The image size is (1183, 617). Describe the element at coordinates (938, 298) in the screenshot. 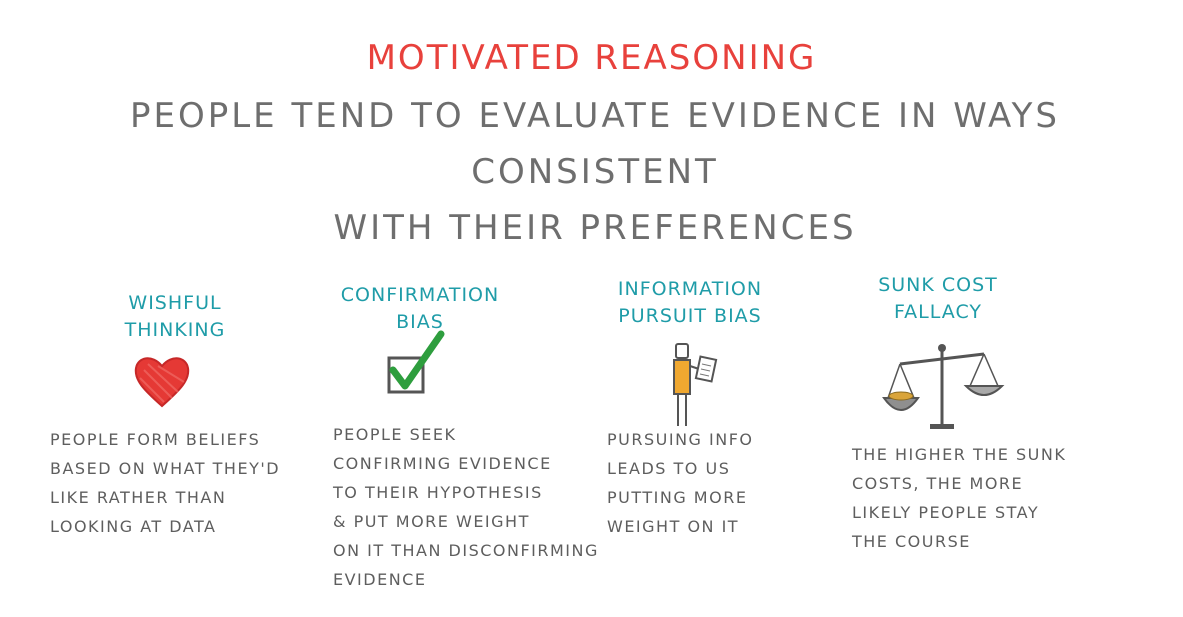

I see `concept-label: Sunk Cost Fallacy` at that location.